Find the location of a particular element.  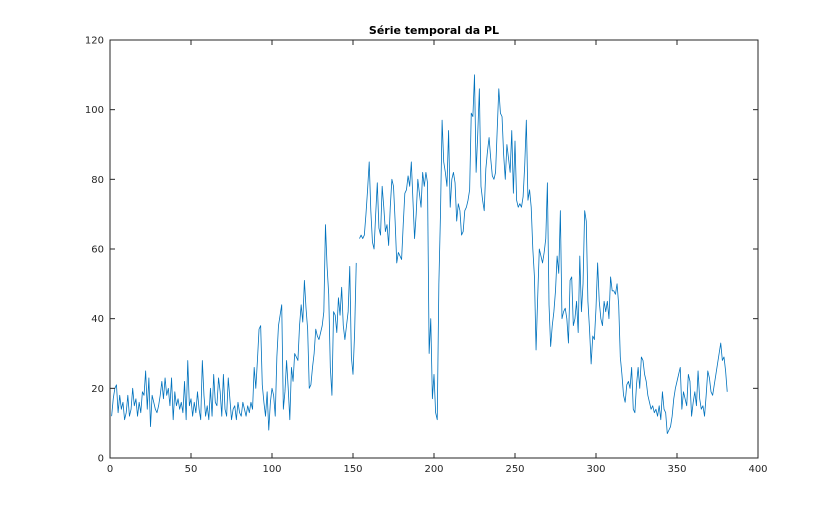

y-tick-label: 20 is located at coordinates (97, 389).